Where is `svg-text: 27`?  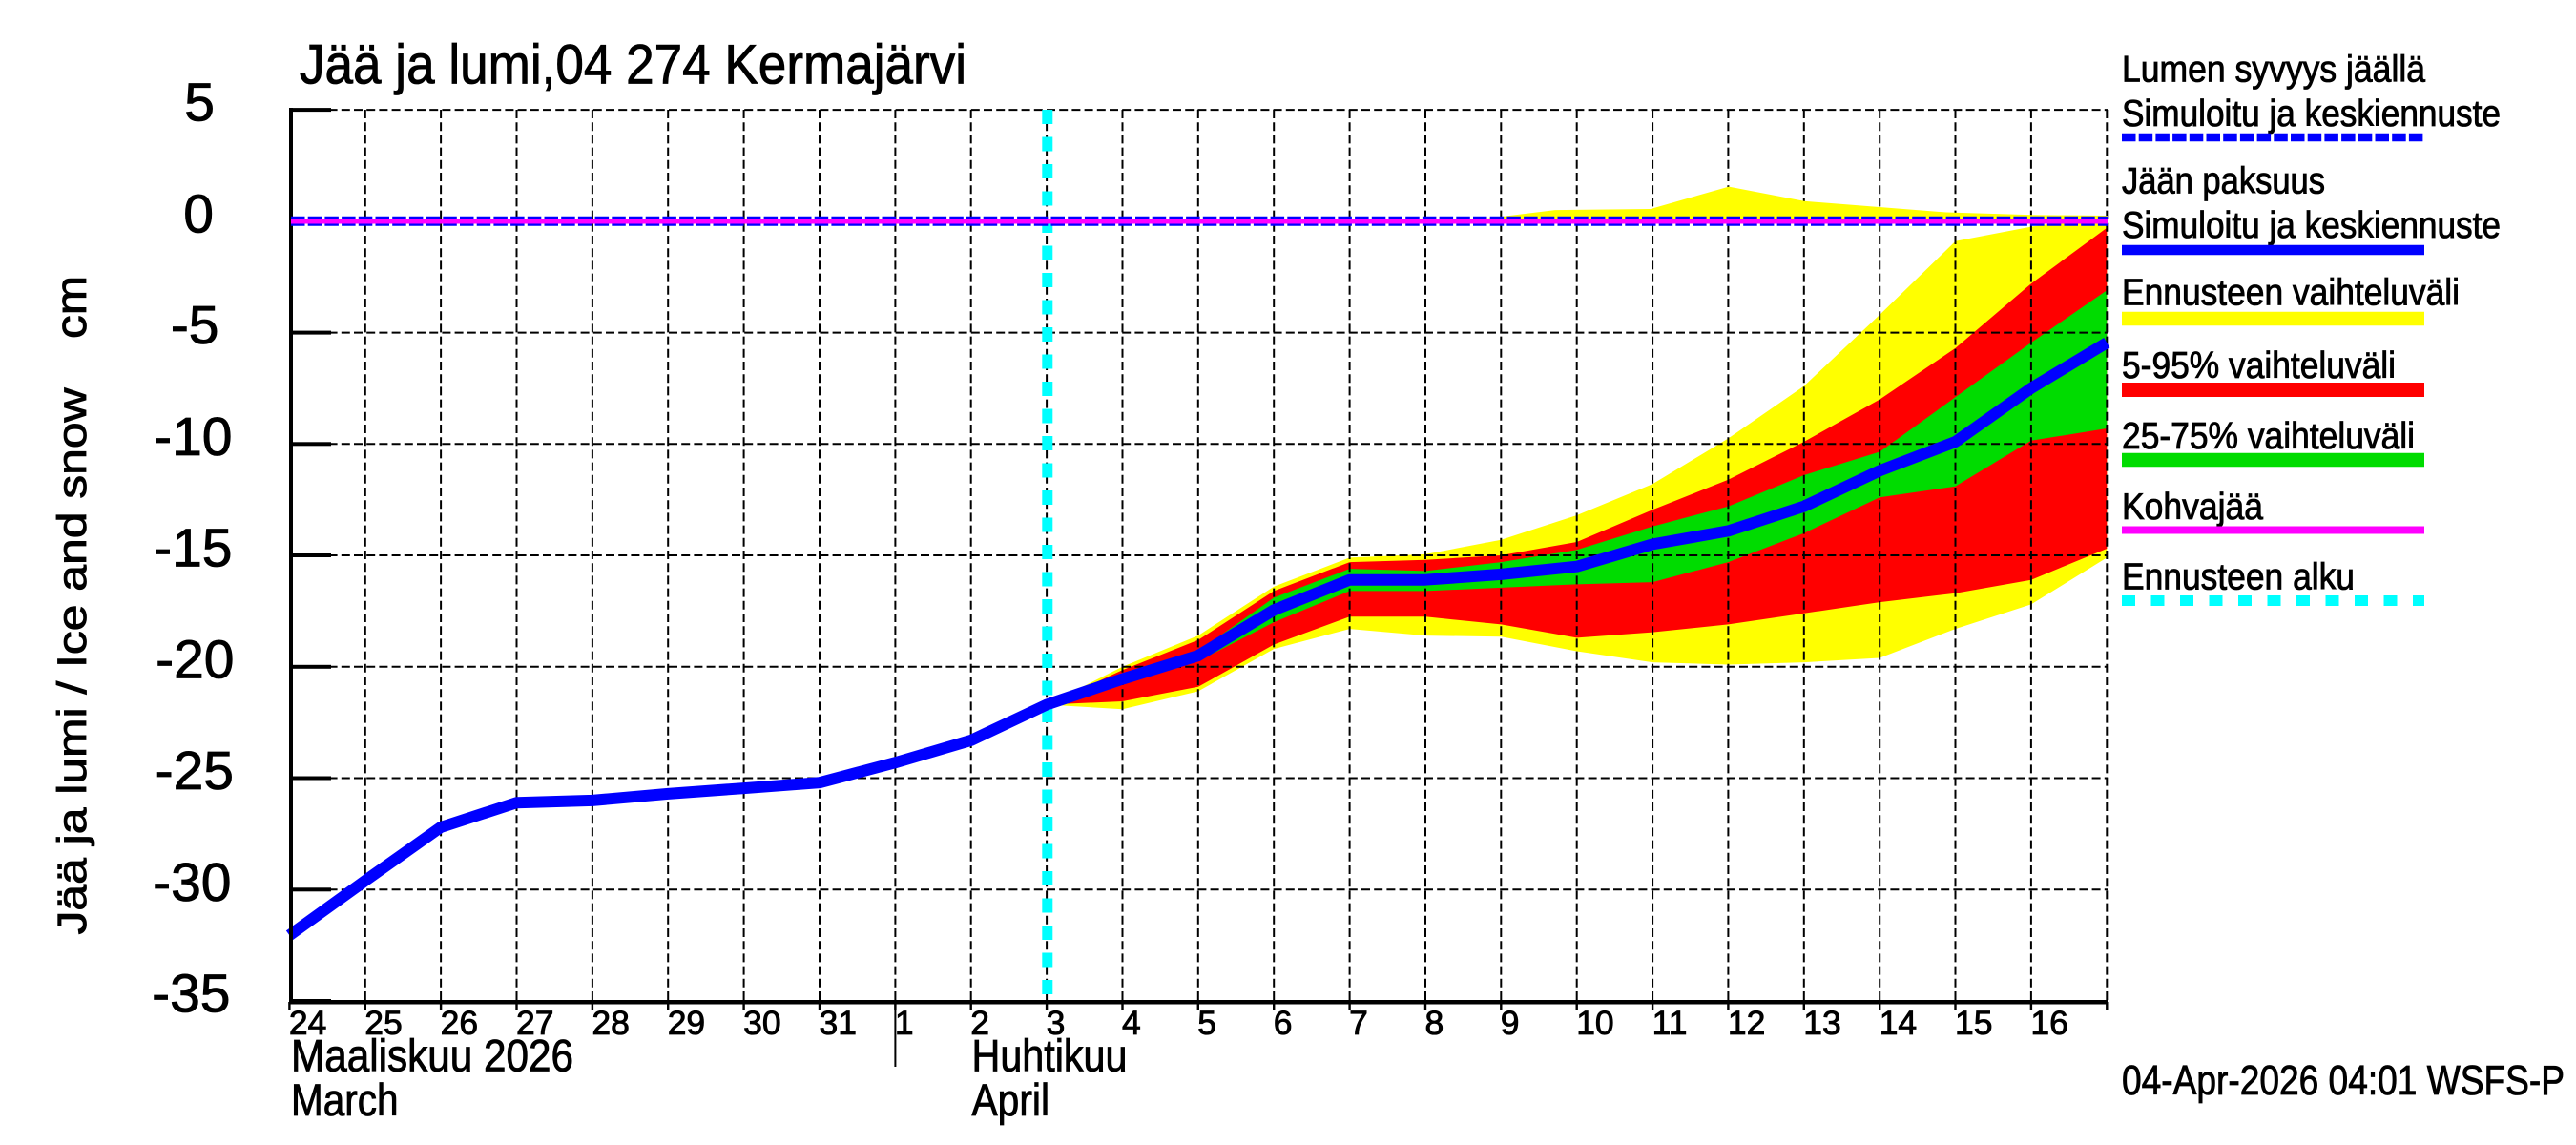 svg-text: 27 is located at coordinates (535, 1023).